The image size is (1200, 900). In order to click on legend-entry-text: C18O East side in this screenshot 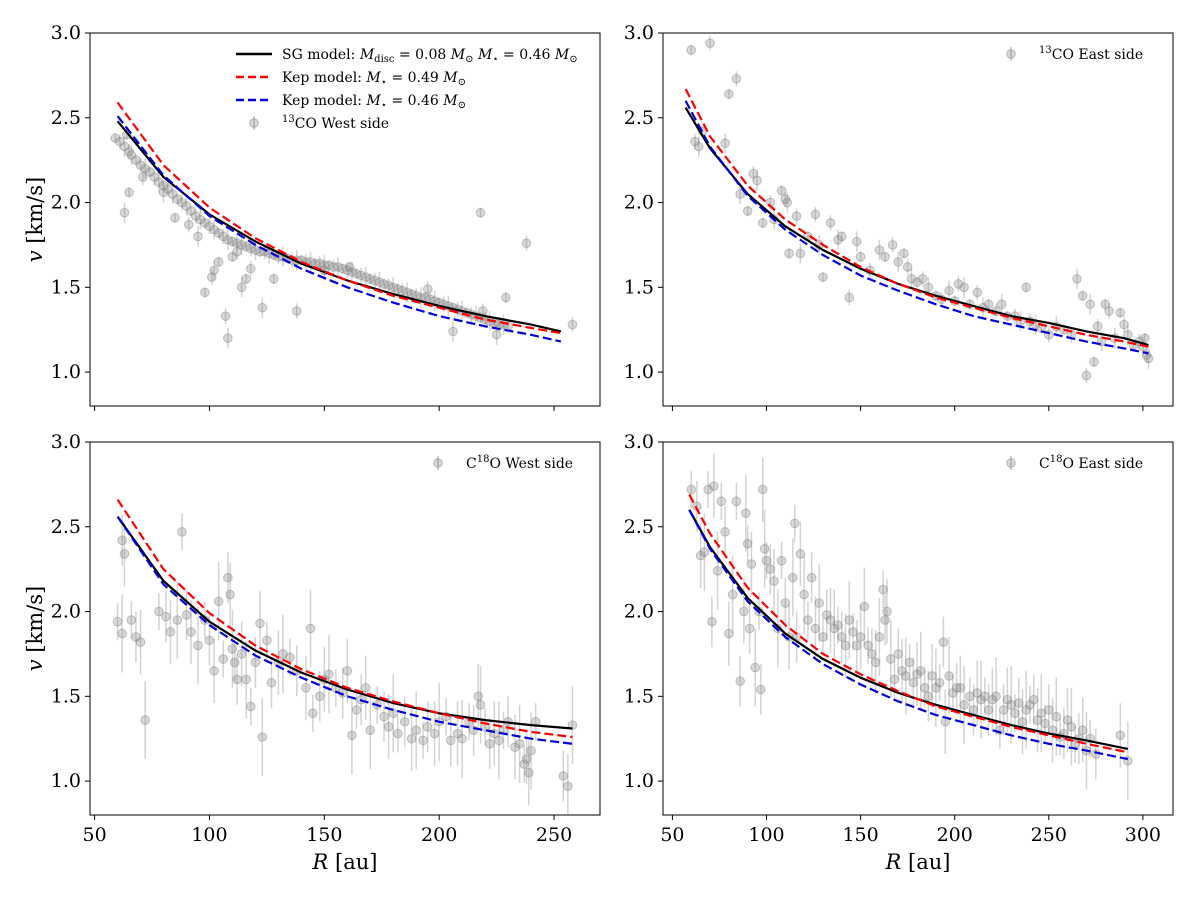, I will do `click(1091, 463)`.